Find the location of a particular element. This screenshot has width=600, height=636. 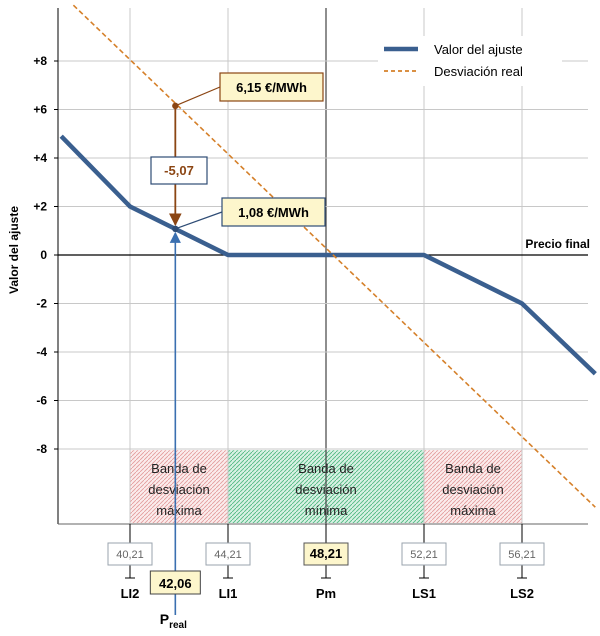

y-tick-label: +2 is located at coordinates (40, 207).